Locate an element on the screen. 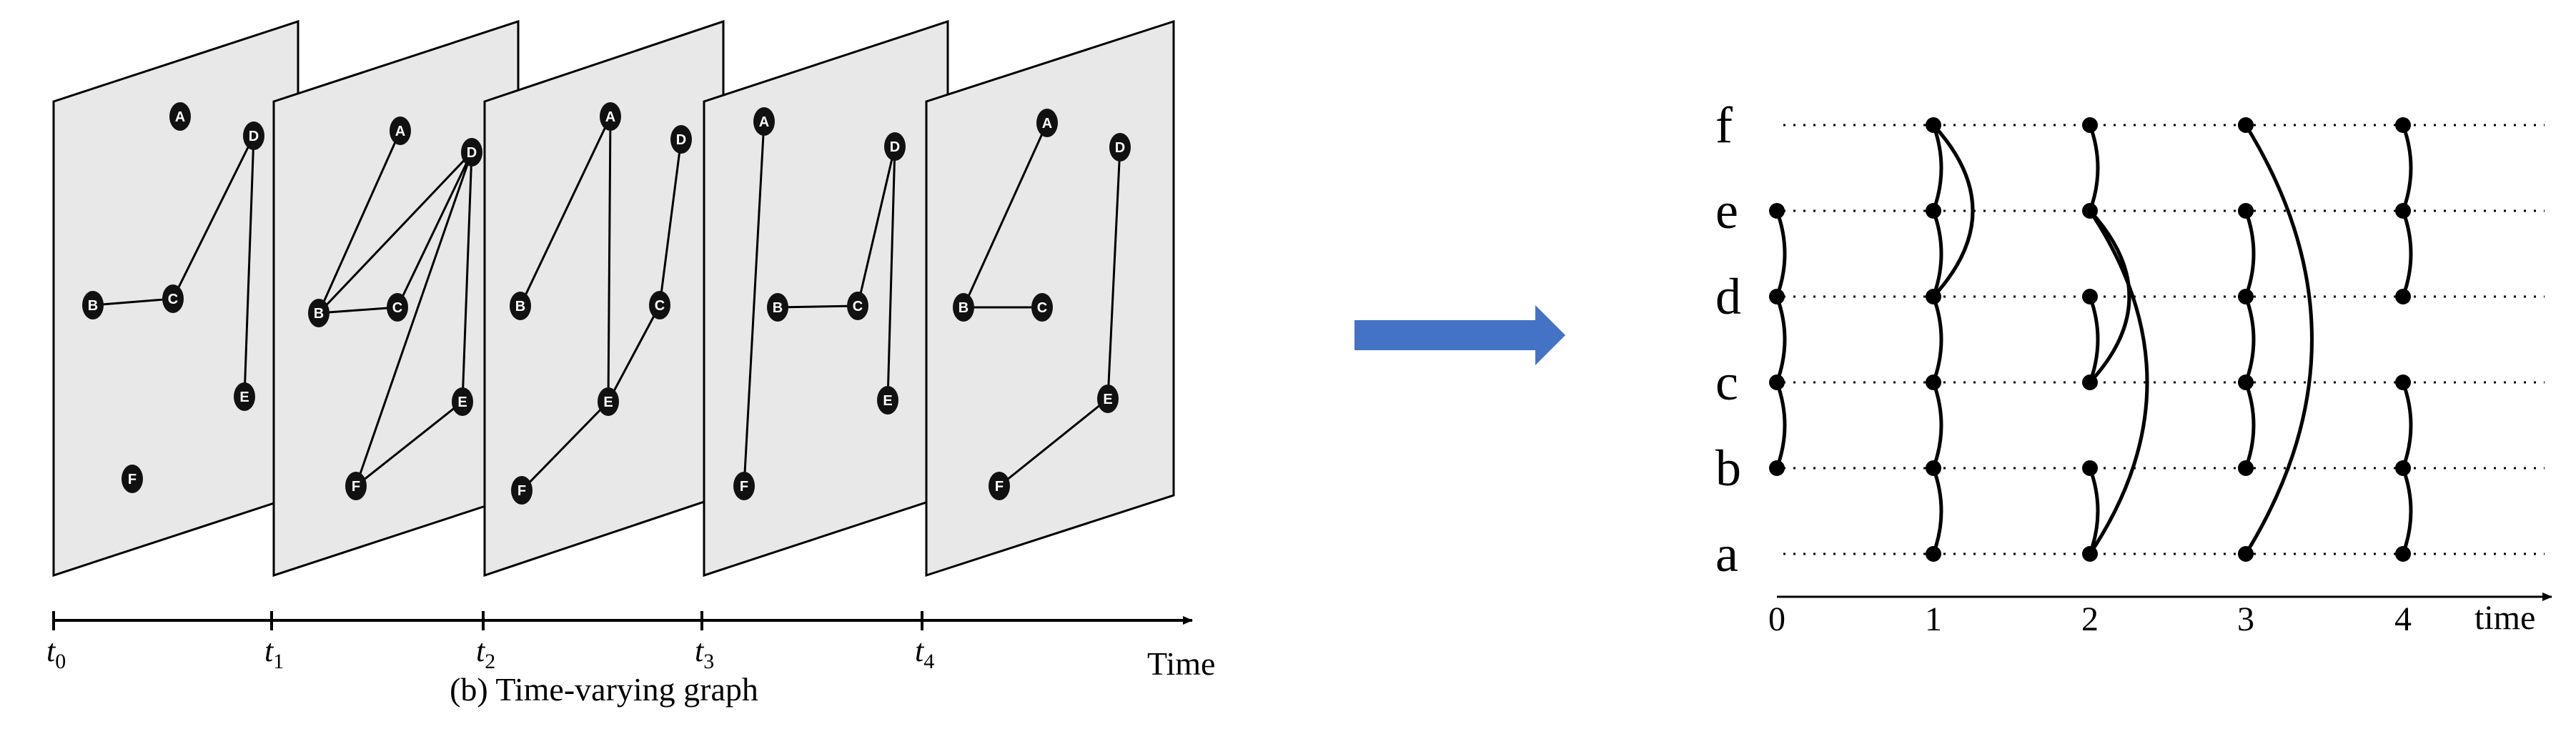  graph-frame-t2: A B C D E F is located at coordinates (604, 298).